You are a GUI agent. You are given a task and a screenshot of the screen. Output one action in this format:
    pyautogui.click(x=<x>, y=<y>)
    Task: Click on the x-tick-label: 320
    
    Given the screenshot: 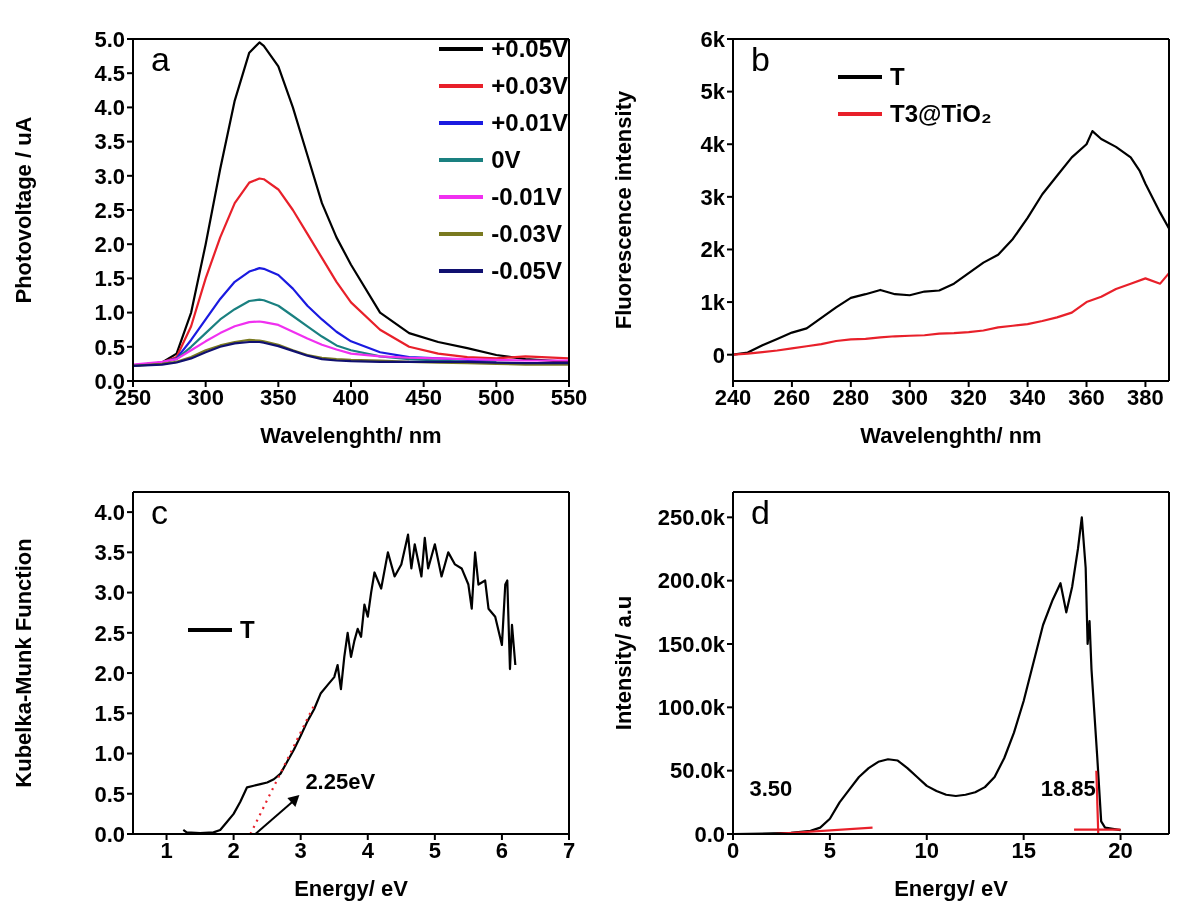 What is the action you would take?
    pyautogui.click(x=969, y=397)
    